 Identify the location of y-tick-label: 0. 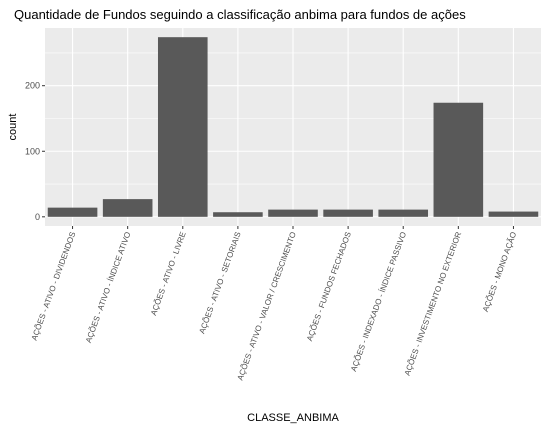
(37, 217).